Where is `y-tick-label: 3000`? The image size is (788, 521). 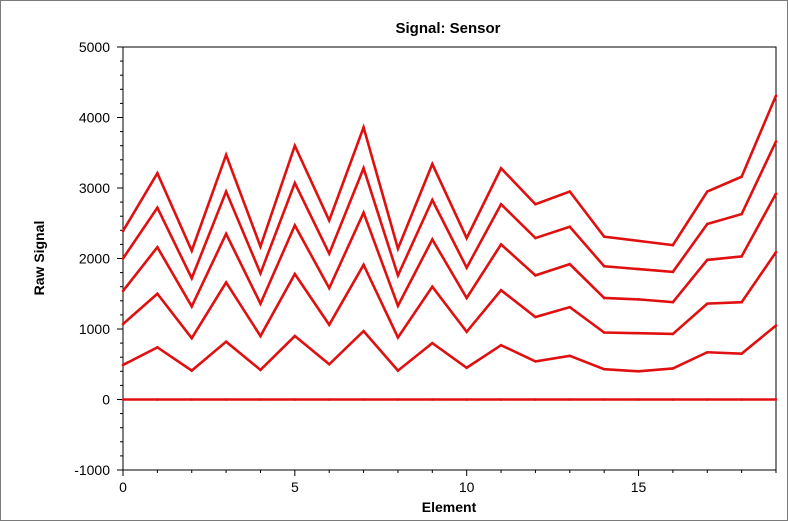
y-tick-label: 3000 is located at coordinates (94, 188).